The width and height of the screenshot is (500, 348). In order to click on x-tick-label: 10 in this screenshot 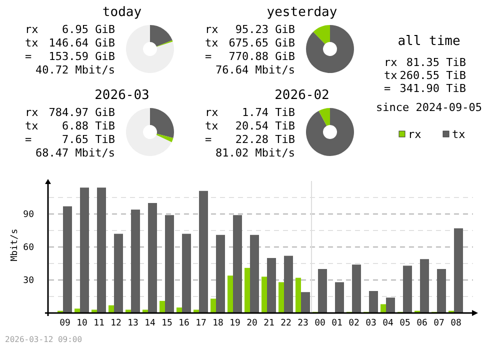, I will do `click(82, 323)`.